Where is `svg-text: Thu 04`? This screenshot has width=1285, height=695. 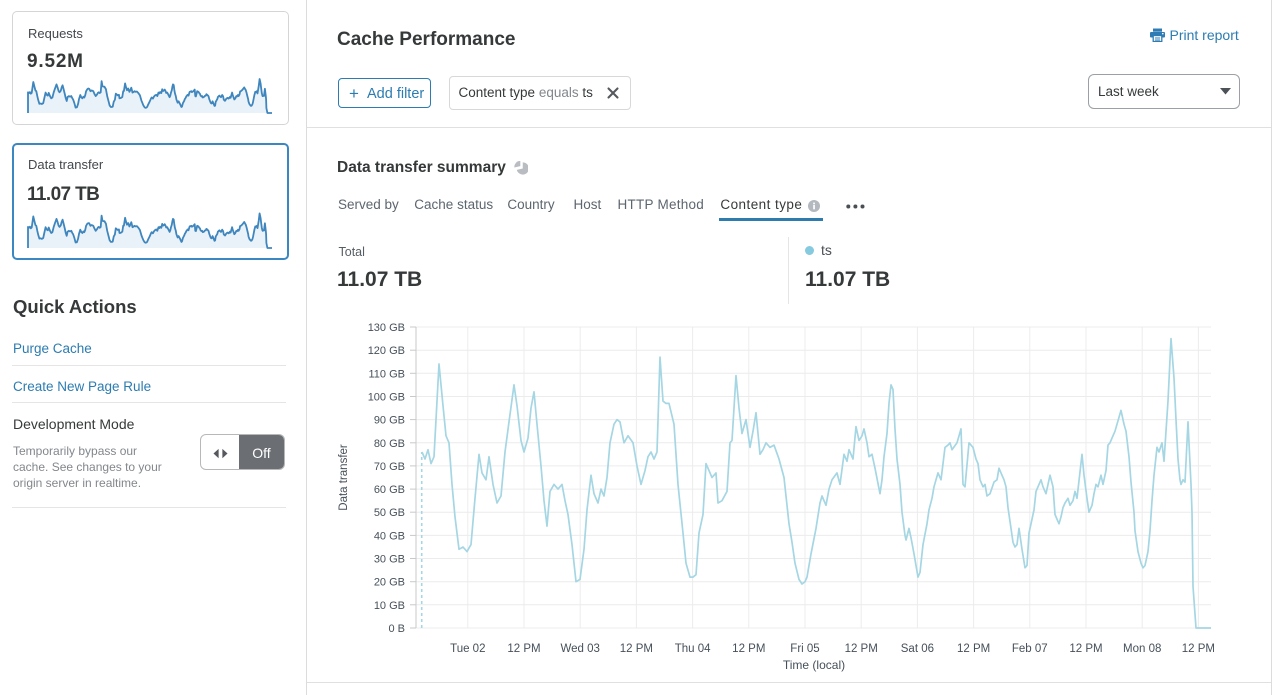
svg-text: Thu 04 is located at coordinates (693, 649).